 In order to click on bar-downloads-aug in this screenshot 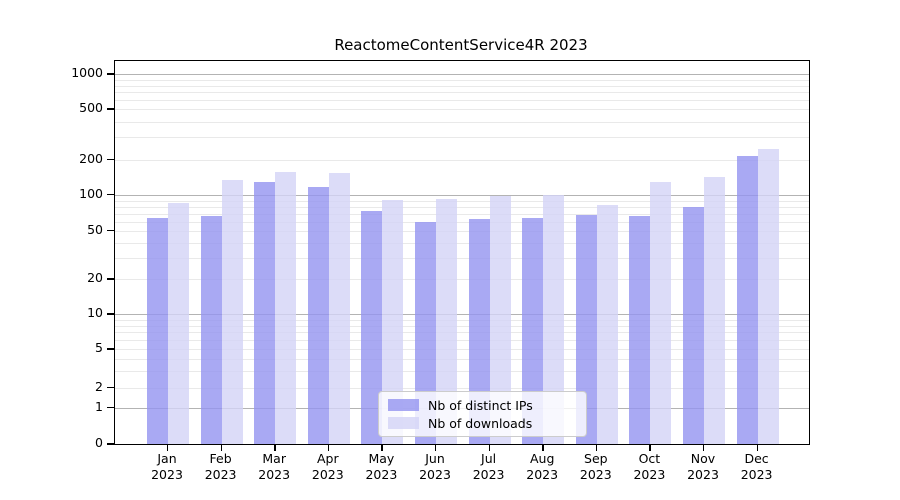, I will do `click(554, 319)`.